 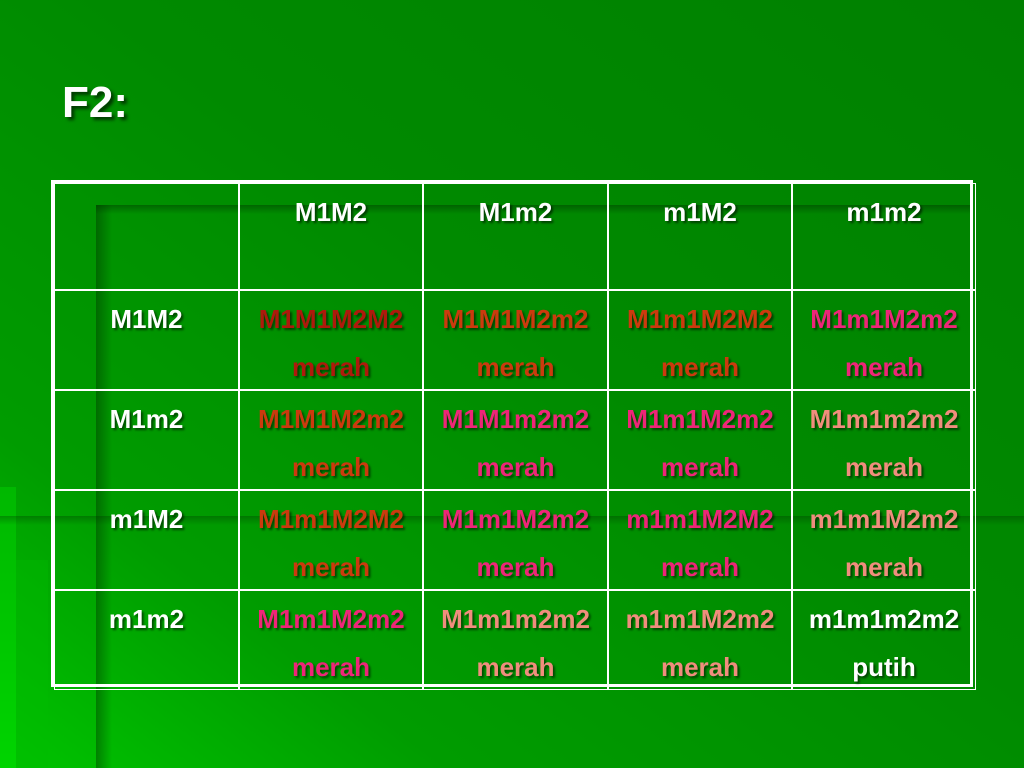 I want to click on row-header: M1M2, so click(x=146, y=340).